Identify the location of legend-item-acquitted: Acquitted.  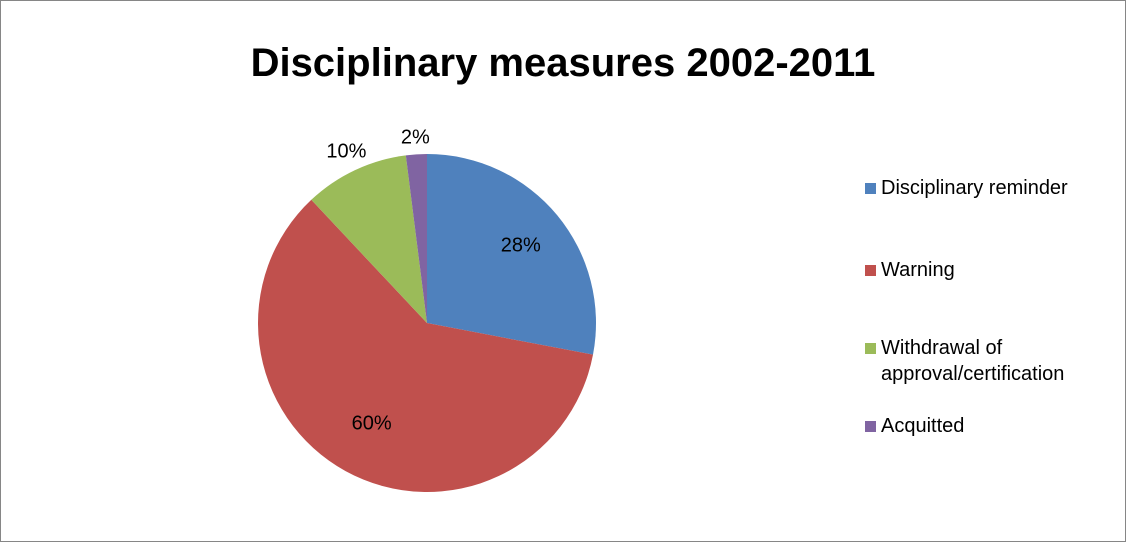
(993, 426).